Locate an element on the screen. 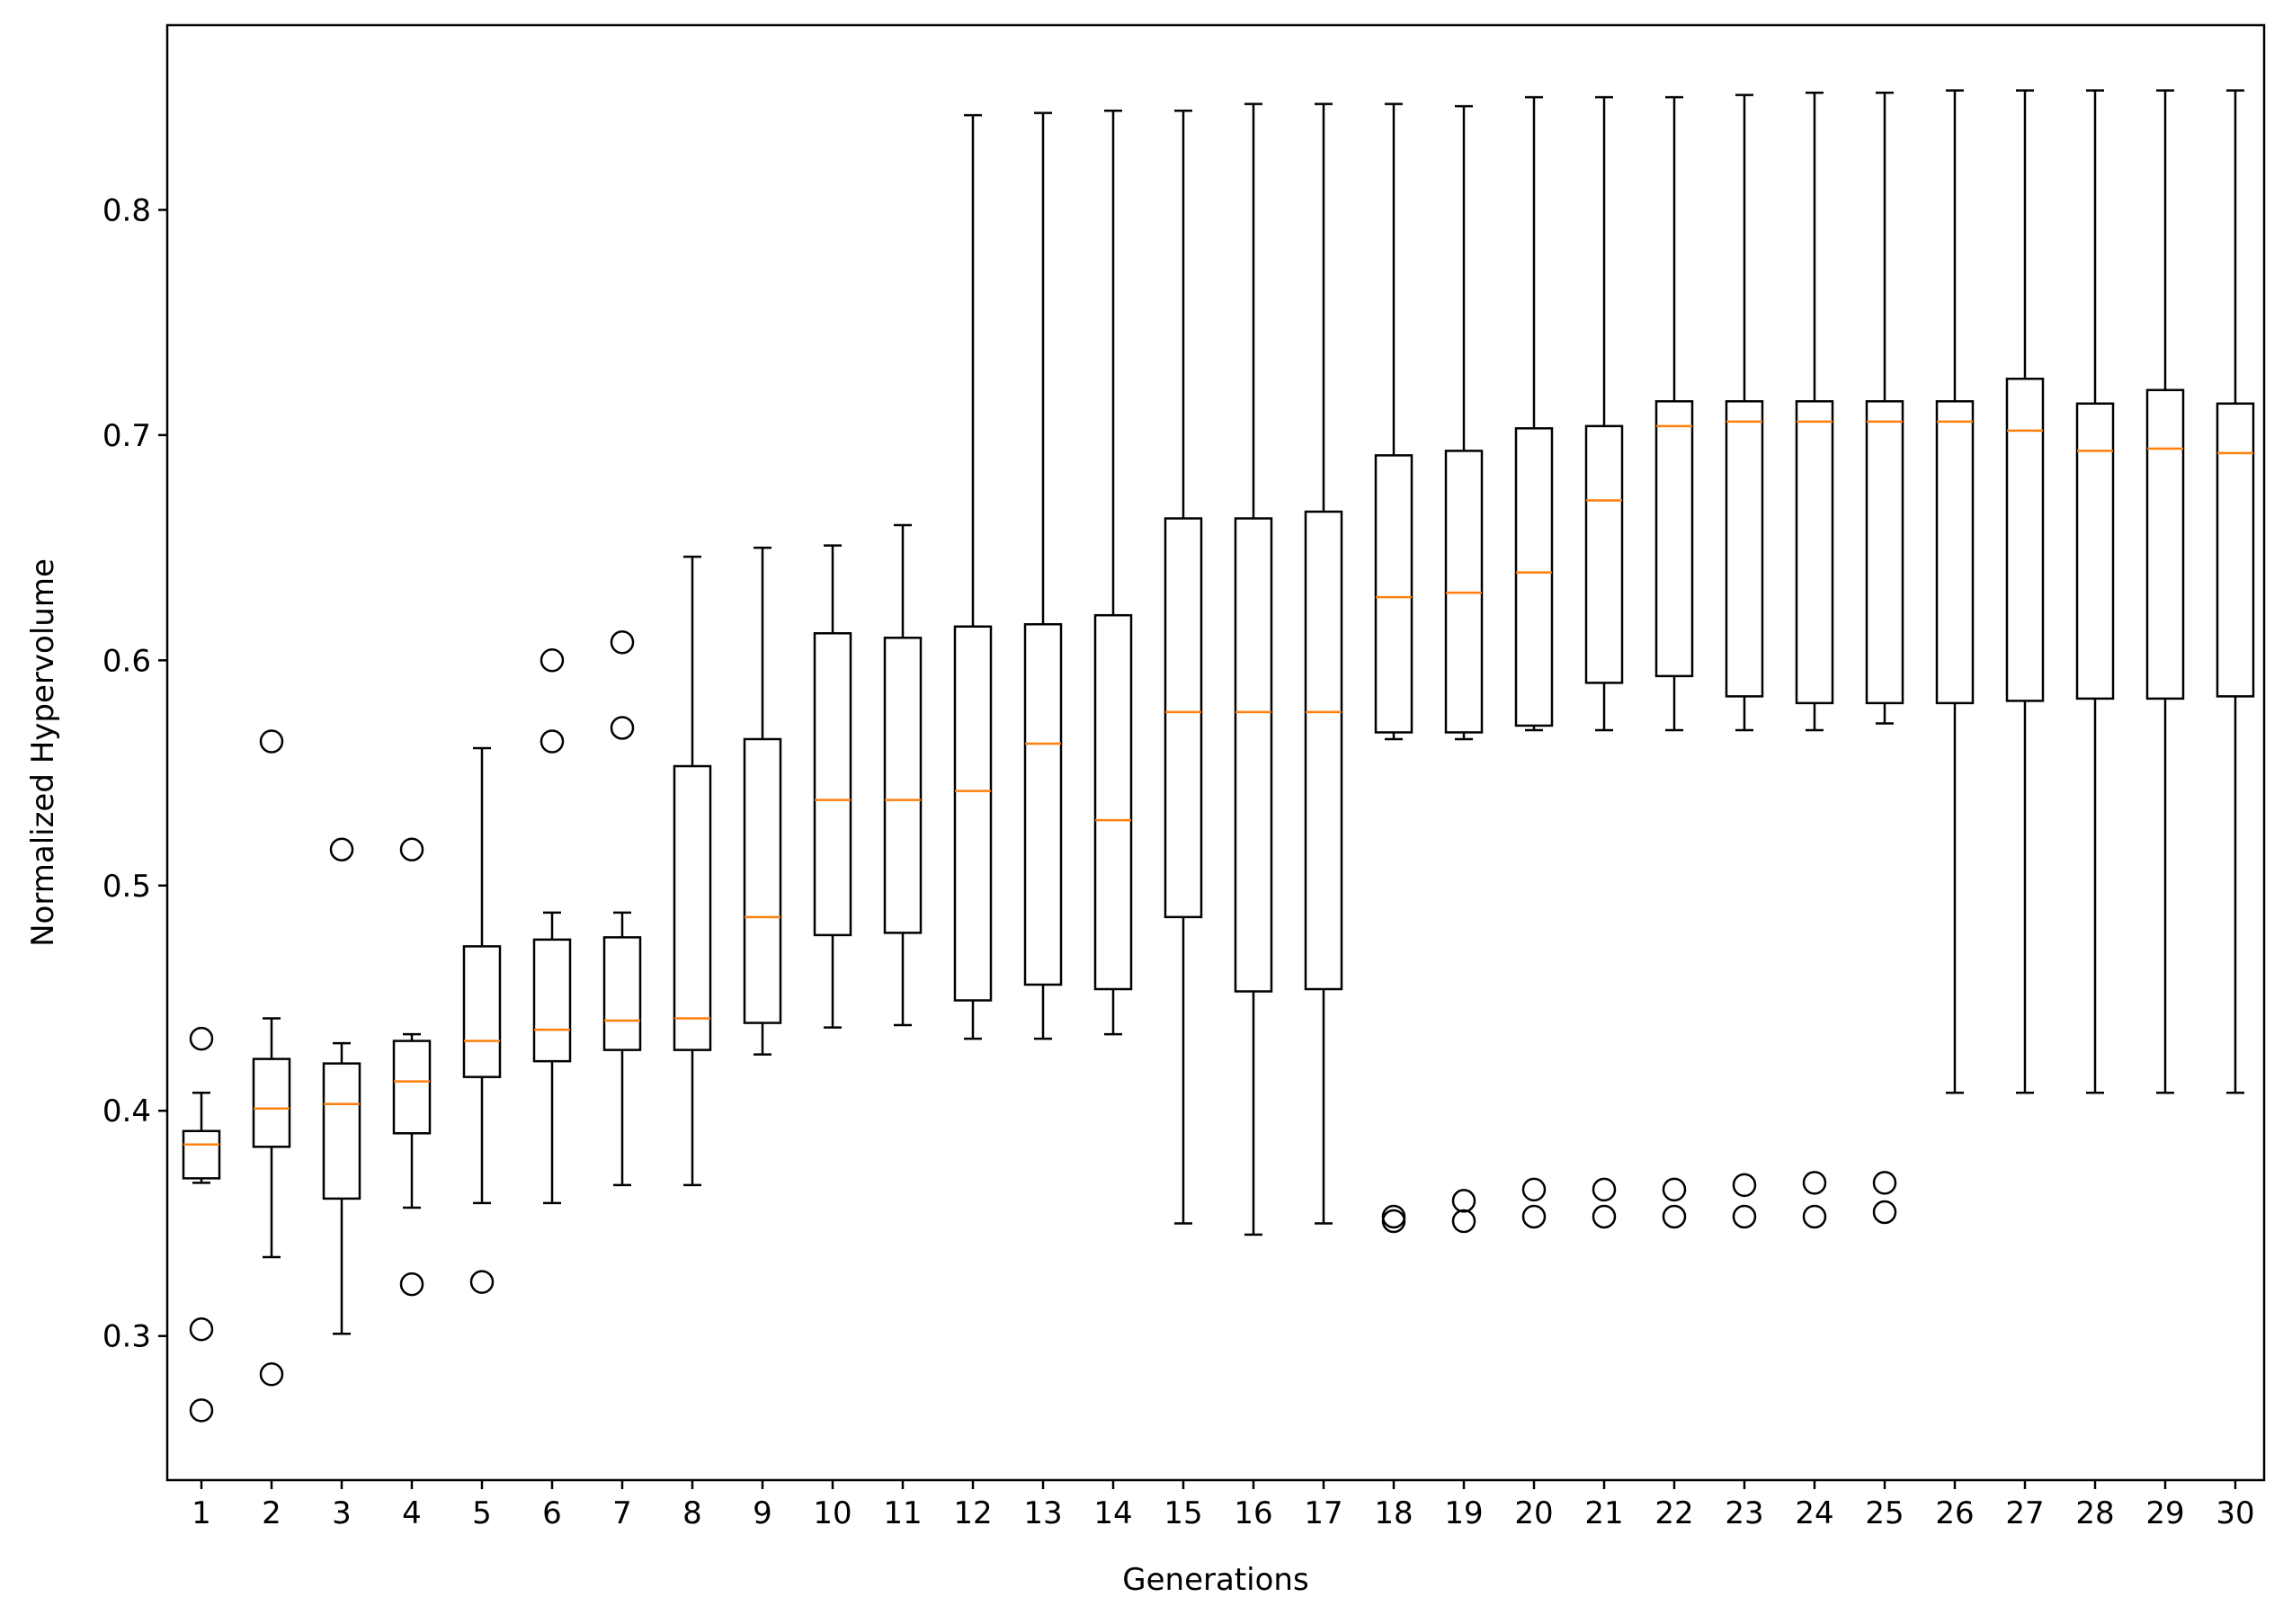  y-tick-label: 0.3 is located at coordinates (127, 1337).